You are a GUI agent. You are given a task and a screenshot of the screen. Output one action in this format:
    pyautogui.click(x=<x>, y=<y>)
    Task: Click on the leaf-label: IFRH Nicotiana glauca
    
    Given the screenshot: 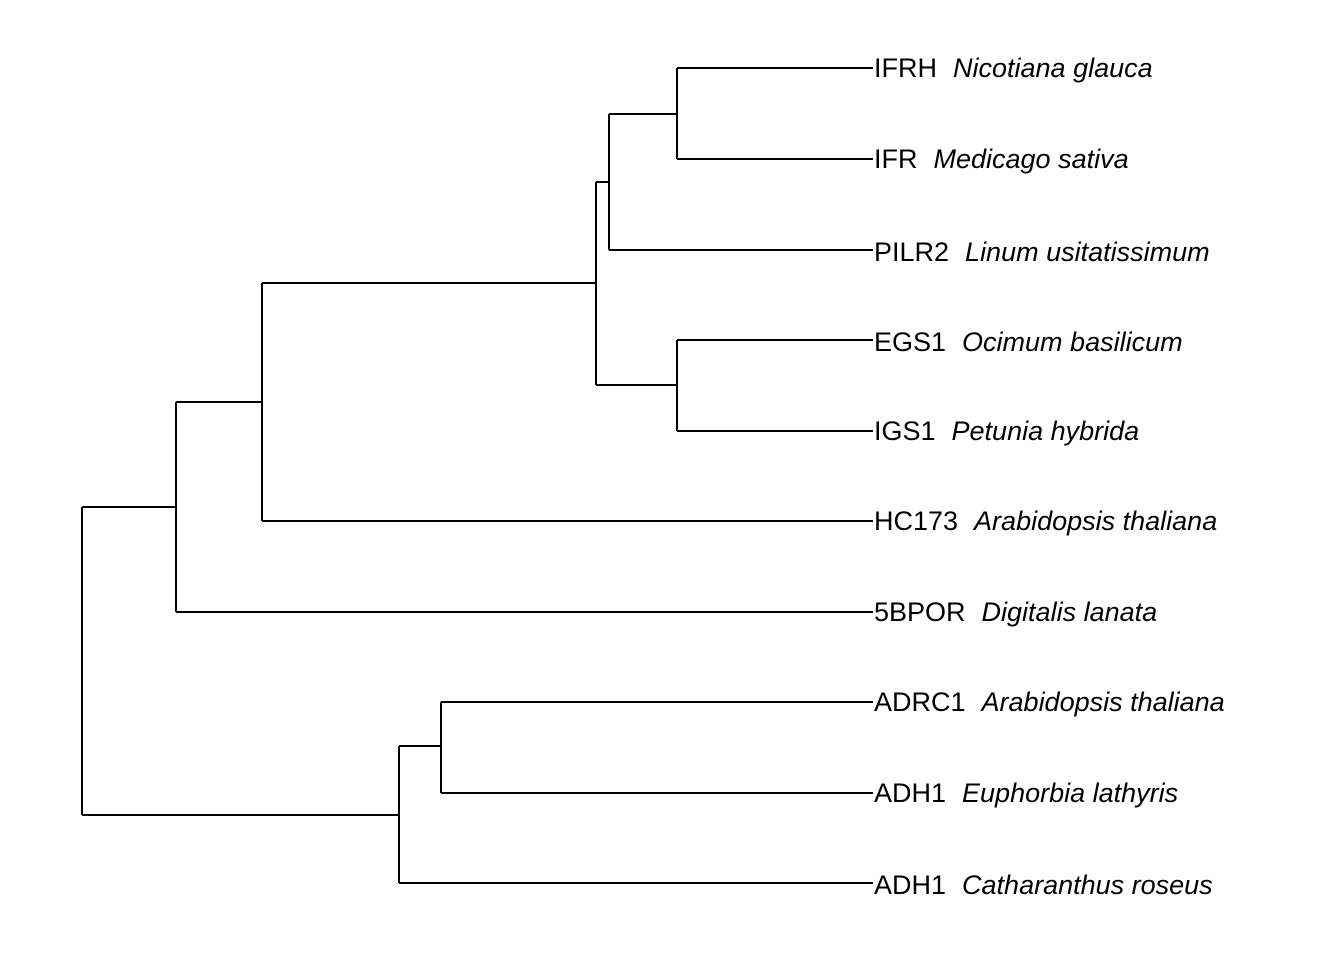 What is the action you would take?
    pyautogui.click(x=1013, y=68)
    